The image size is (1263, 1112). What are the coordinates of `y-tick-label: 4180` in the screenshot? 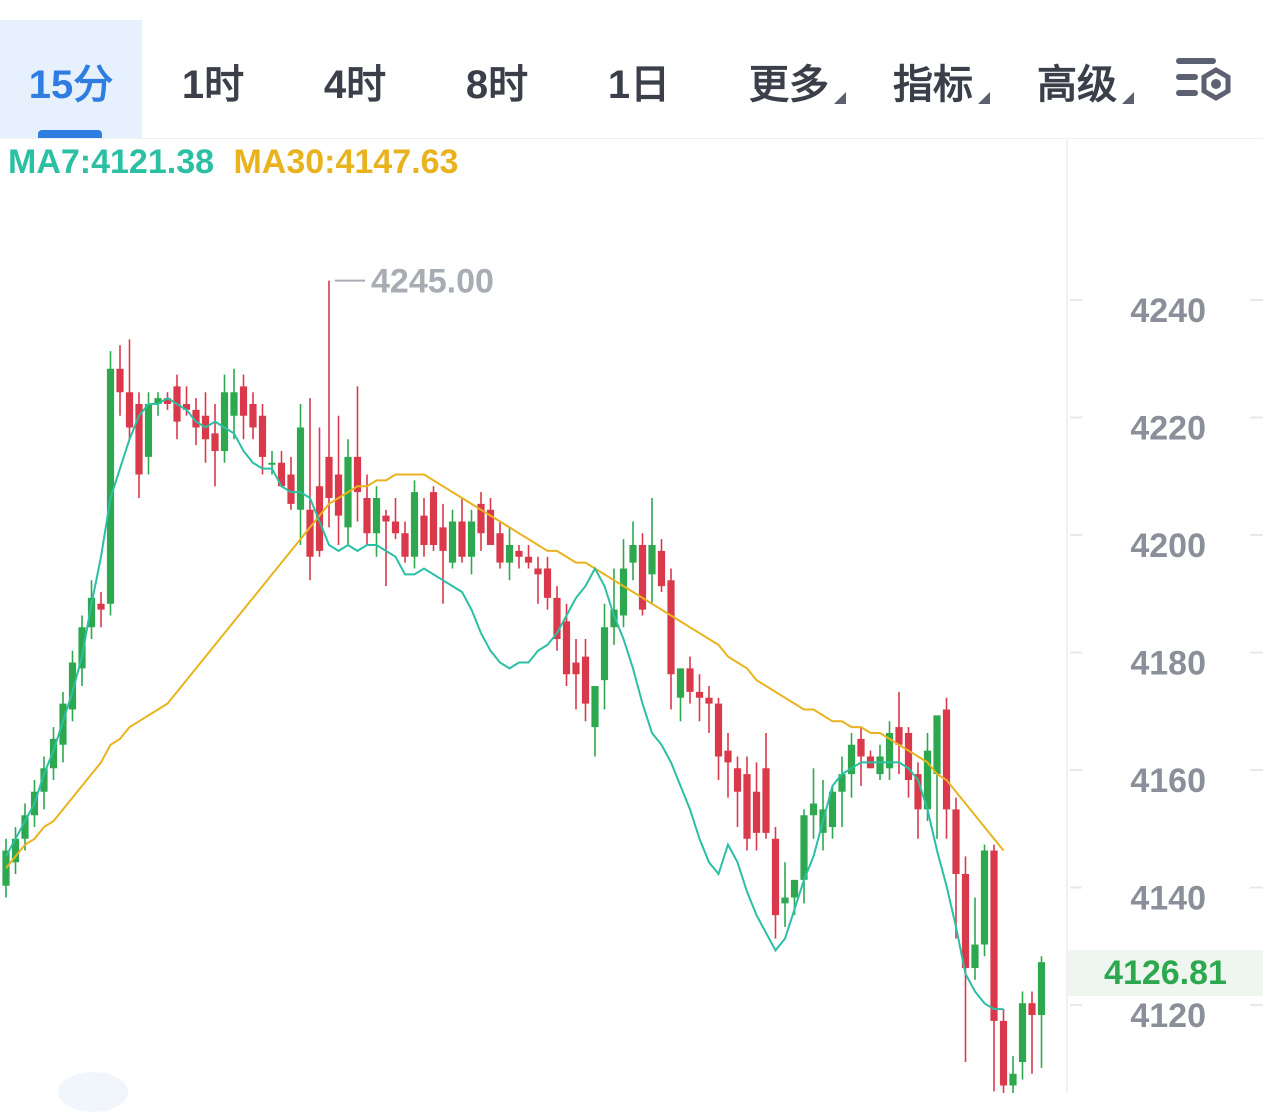 It's located at (1168, 664).